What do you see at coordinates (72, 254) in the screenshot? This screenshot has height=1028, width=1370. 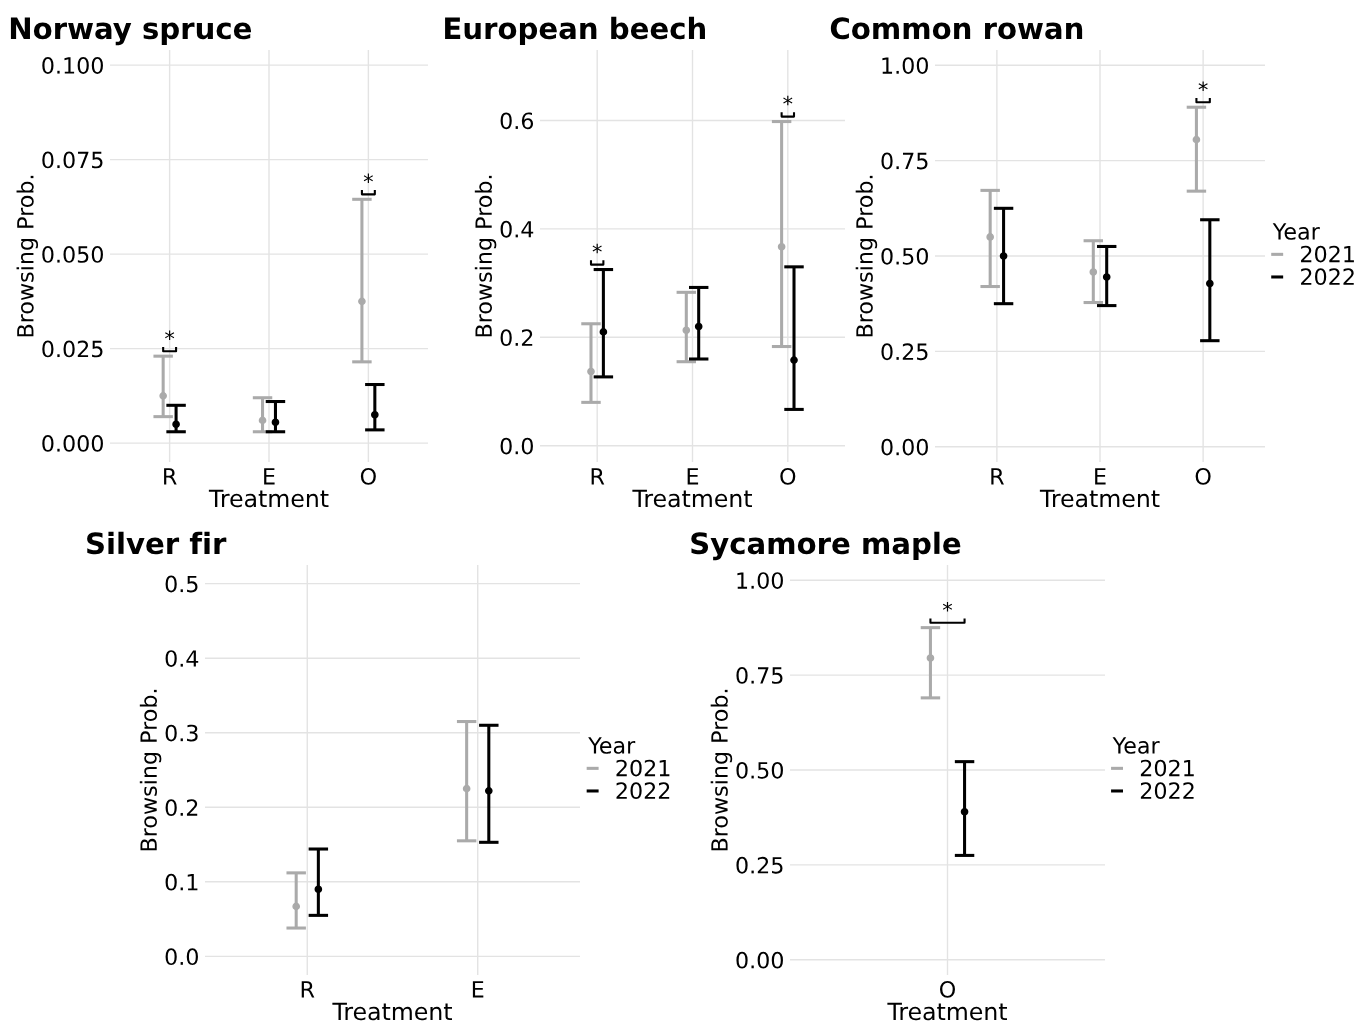 I see `y-tick-label: 0.050` at bounding box center [72, 254].